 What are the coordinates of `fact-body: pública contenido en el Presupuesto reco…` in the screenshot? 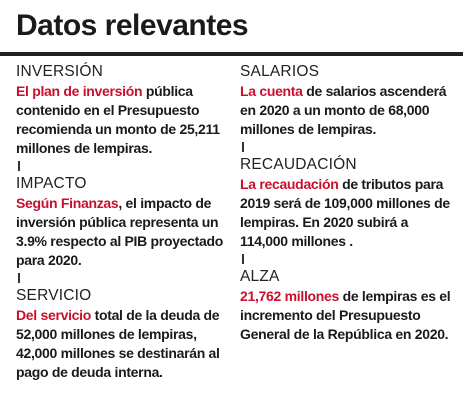 It's located at (118, 119).